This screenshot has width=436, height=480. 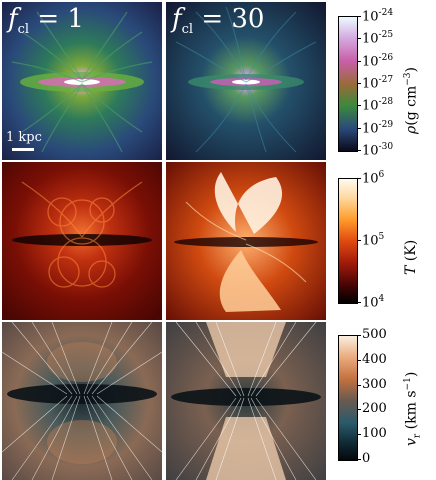 I want to click on density-tick-label: 10-24, so click(x=378, y=16).